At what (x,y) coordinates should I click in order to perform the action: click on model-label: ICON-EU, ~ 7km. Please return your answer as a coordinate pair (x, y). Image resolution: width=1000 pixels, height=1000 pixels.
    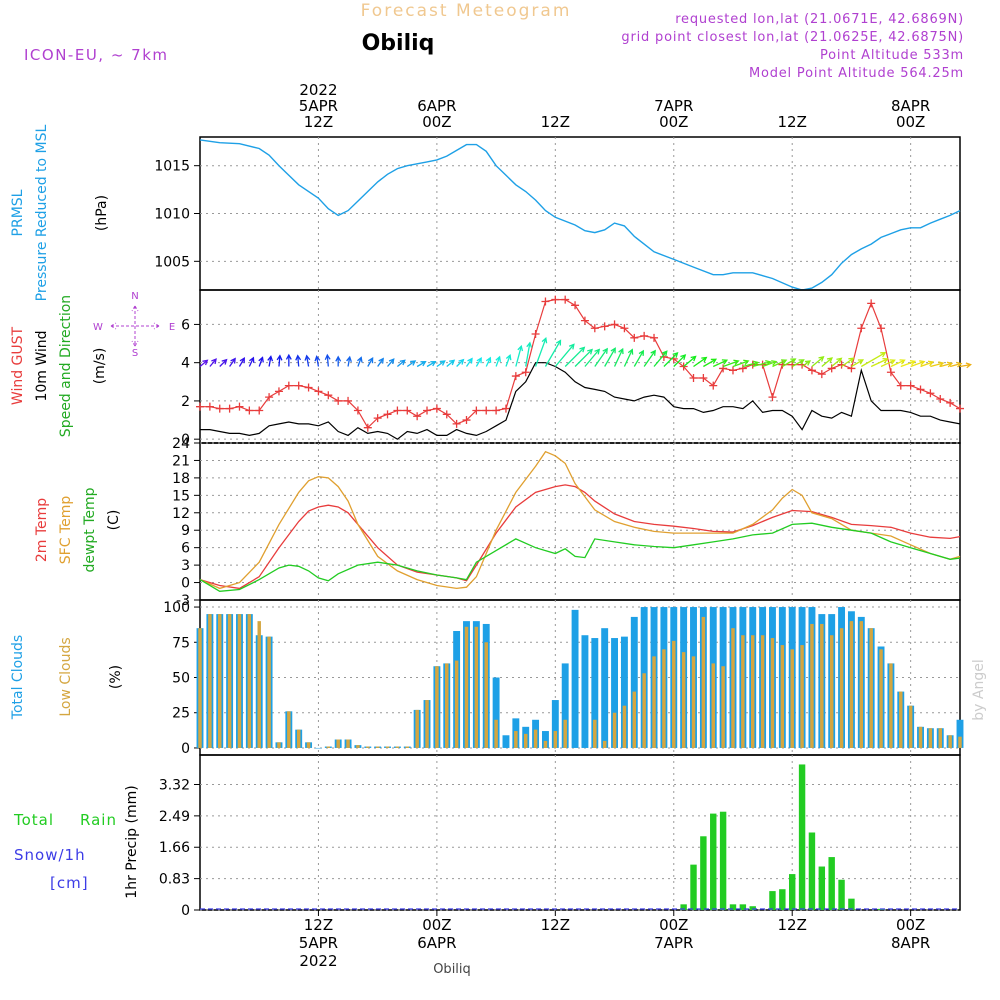
    Looking at the image, I should click on (96, 55).